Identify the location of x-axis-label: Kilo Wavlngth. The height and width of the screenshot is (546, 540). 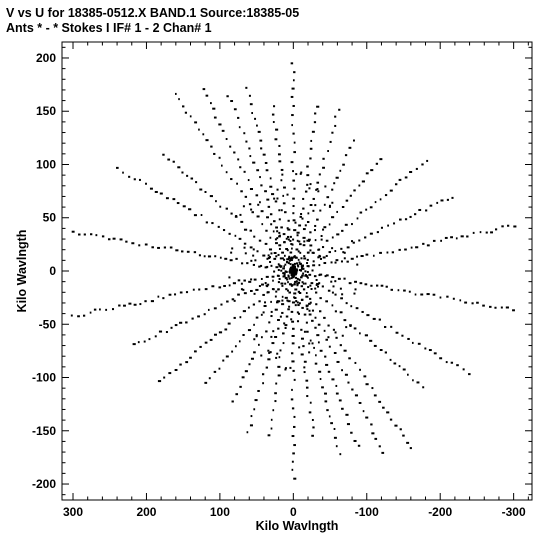
(297, 526).